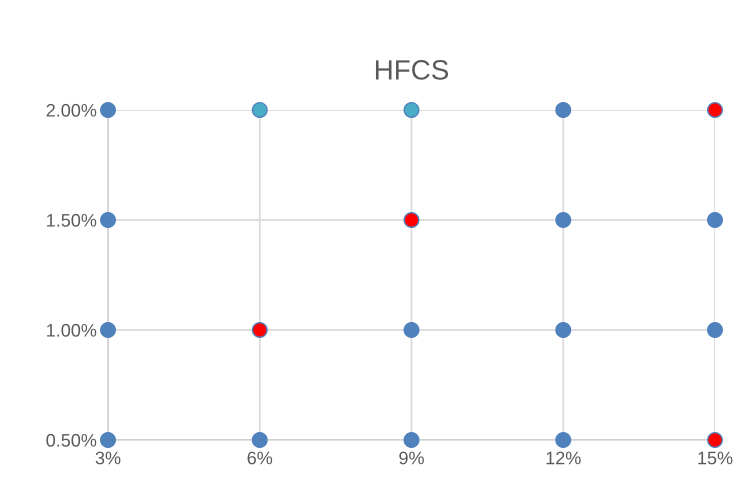 Image resolution: width=751 pixels, height=493 pixels. Describe the element at coordinates (411, 458) in the screenshot. I see `x-tick-label: 9%` at that location.